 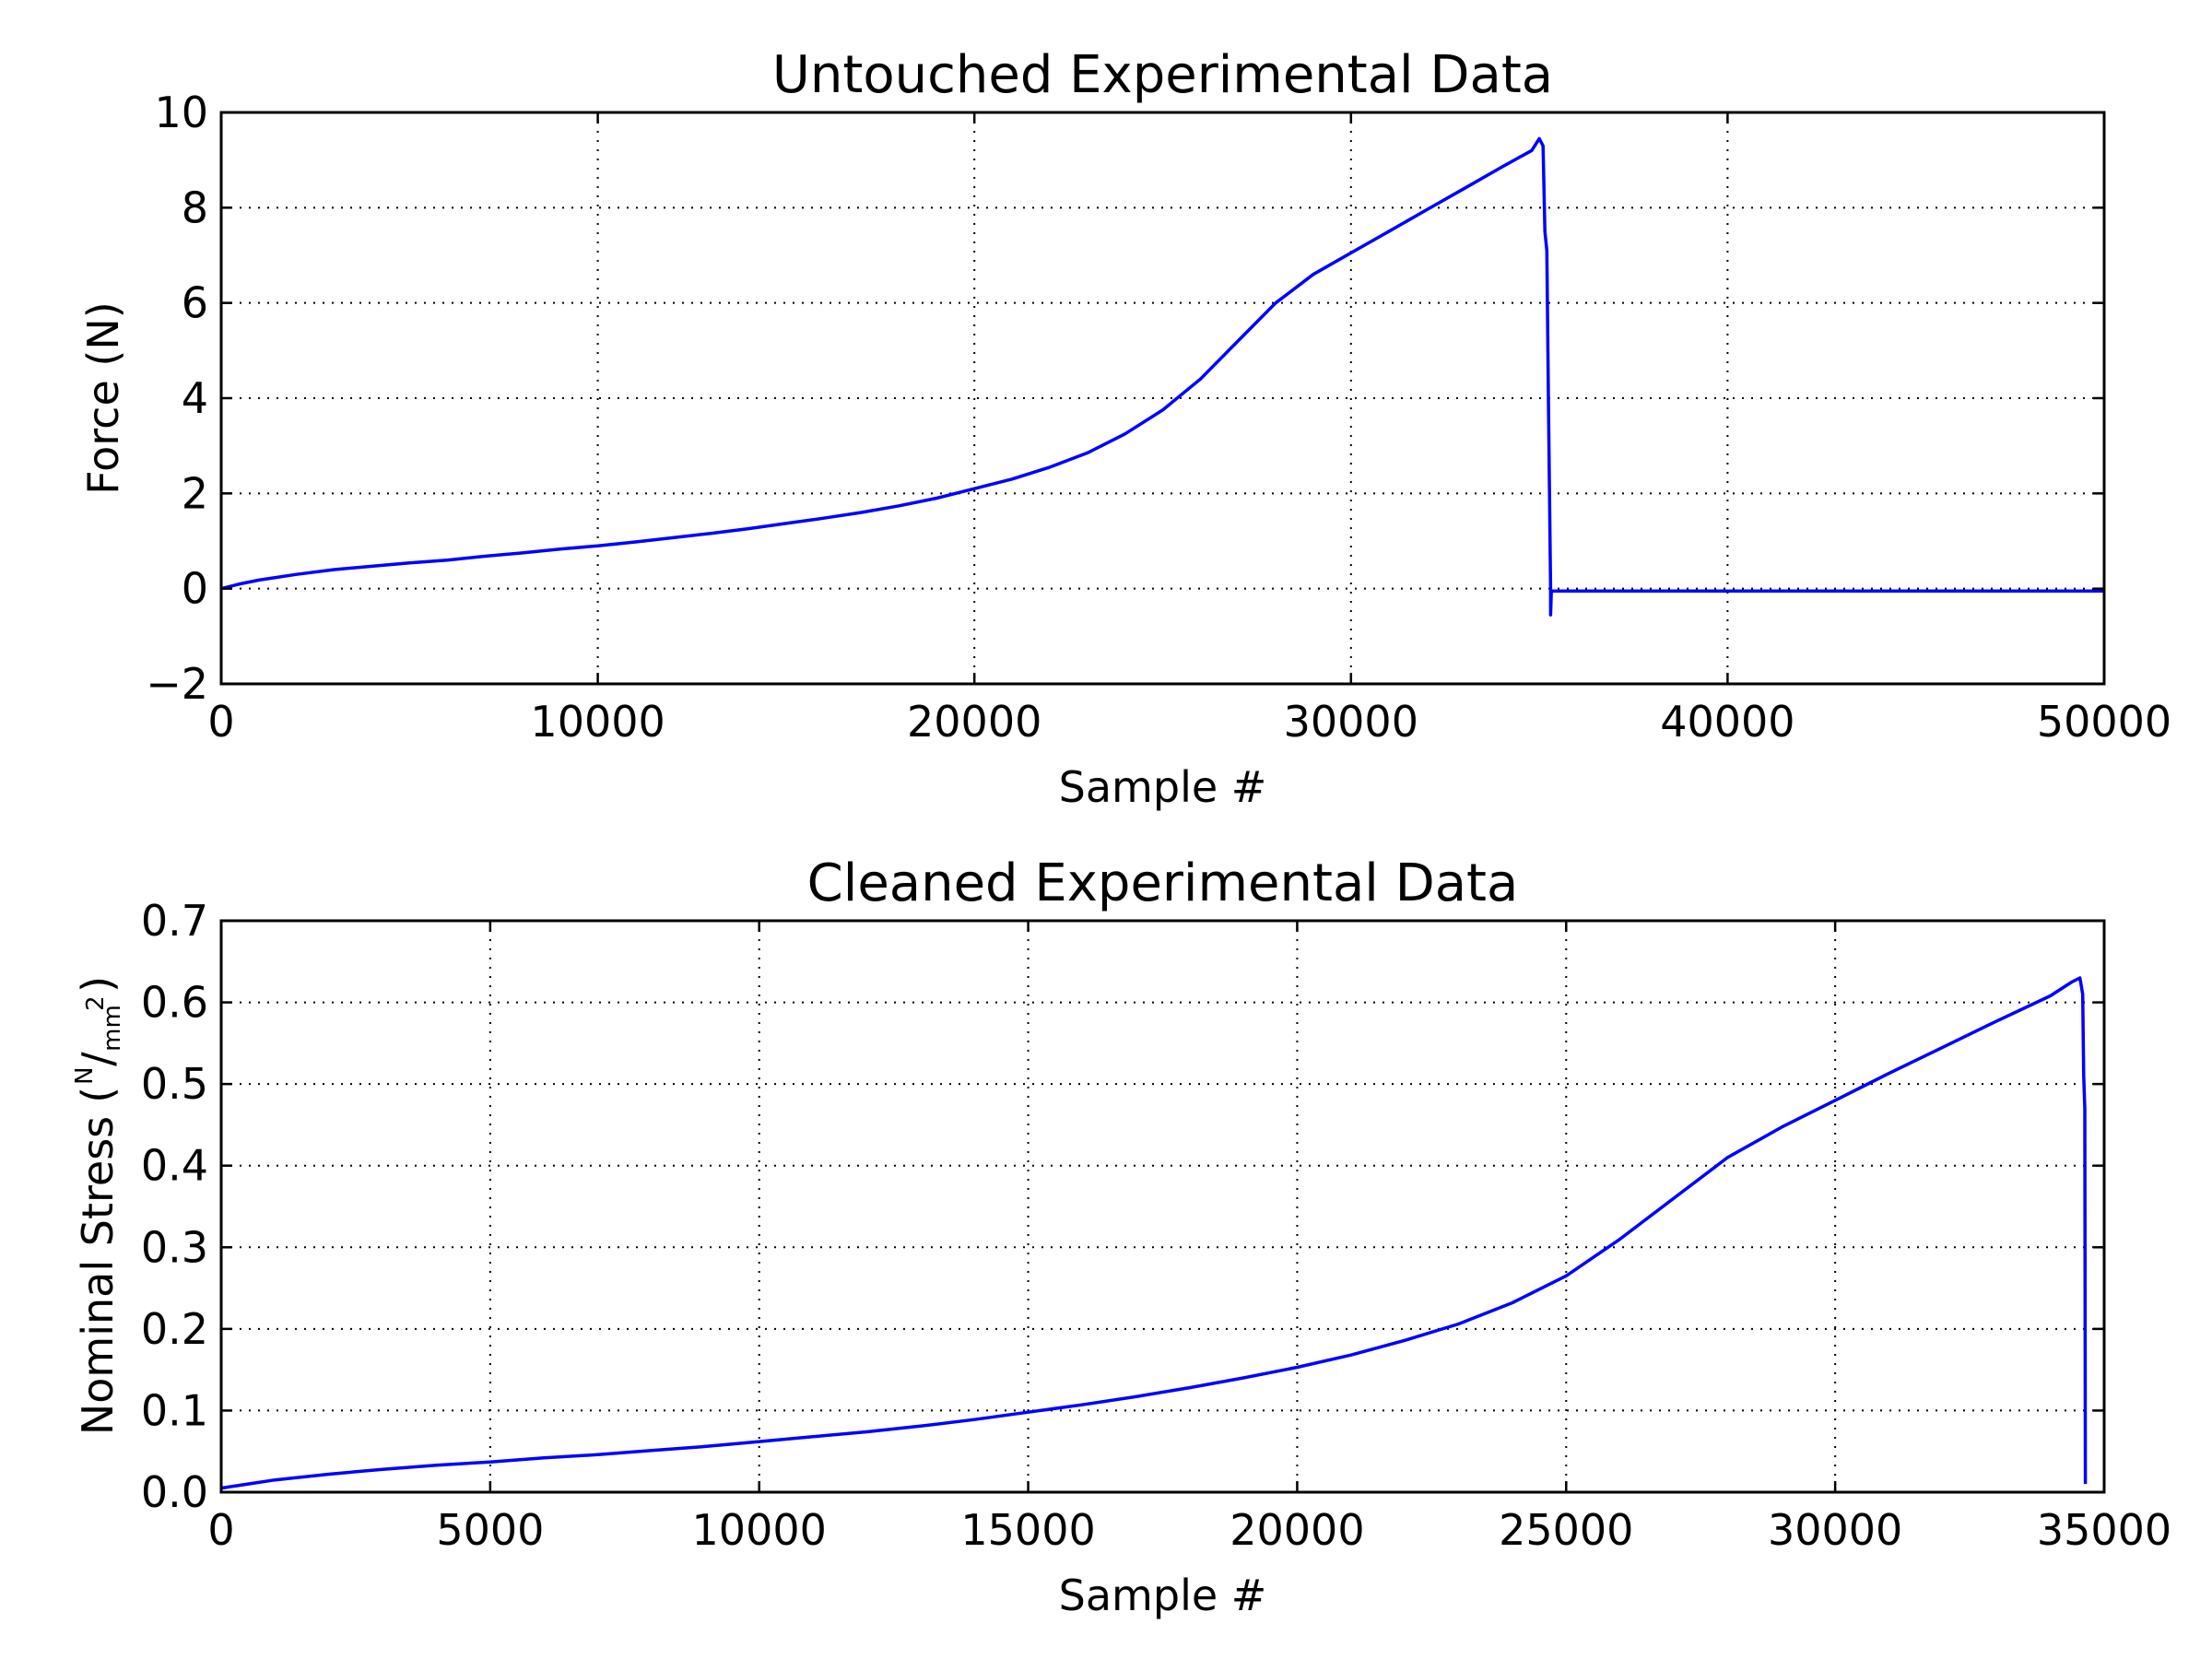 What do you see at coordinates (85, 1075) in the screenshot?
I see `bottom-y-unit-numerator: N` at bounding box center [85, 1075].